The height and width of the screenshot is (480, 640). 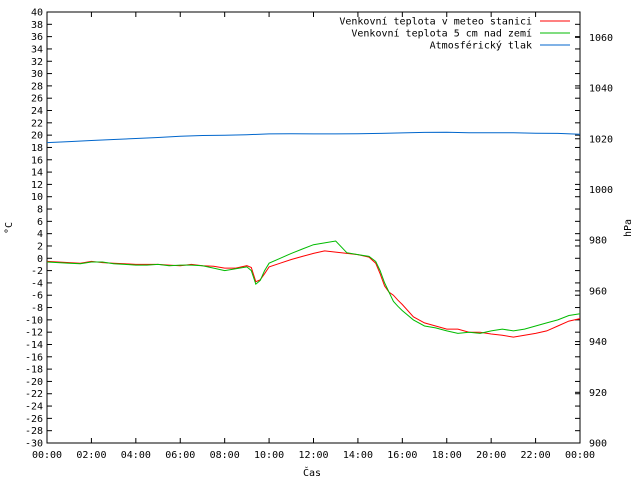 What do you see at coordinates (37, 148) in the screenshot?
I see `y-tick-label: 18` at bounding box center [37, 148].